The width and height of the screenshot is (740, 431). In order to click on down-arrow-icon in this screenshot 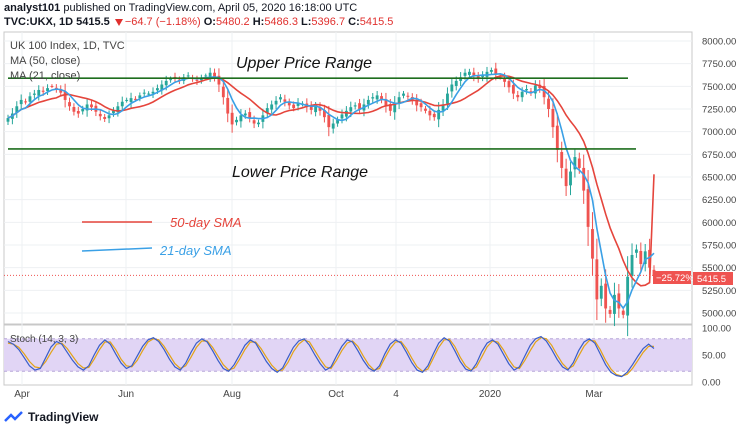, I will do `click(118, 22)`.